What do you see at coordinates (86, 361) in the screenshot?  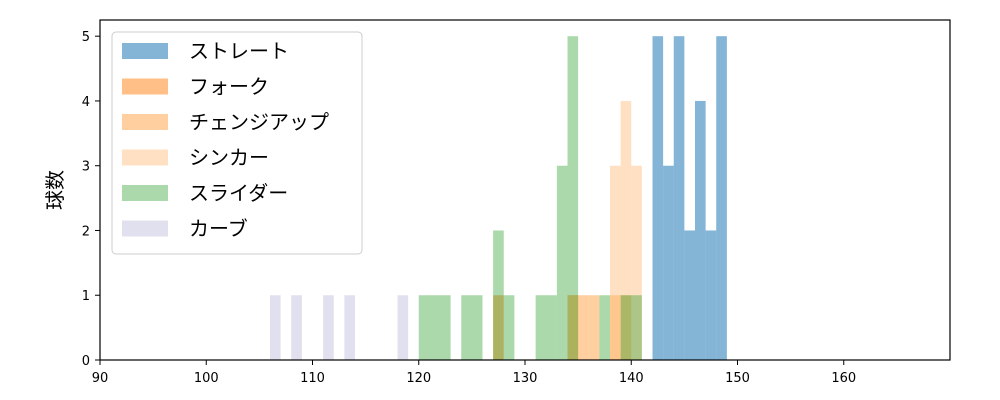 I see `y-tick-label: 0` at bounding box center [86, 361].